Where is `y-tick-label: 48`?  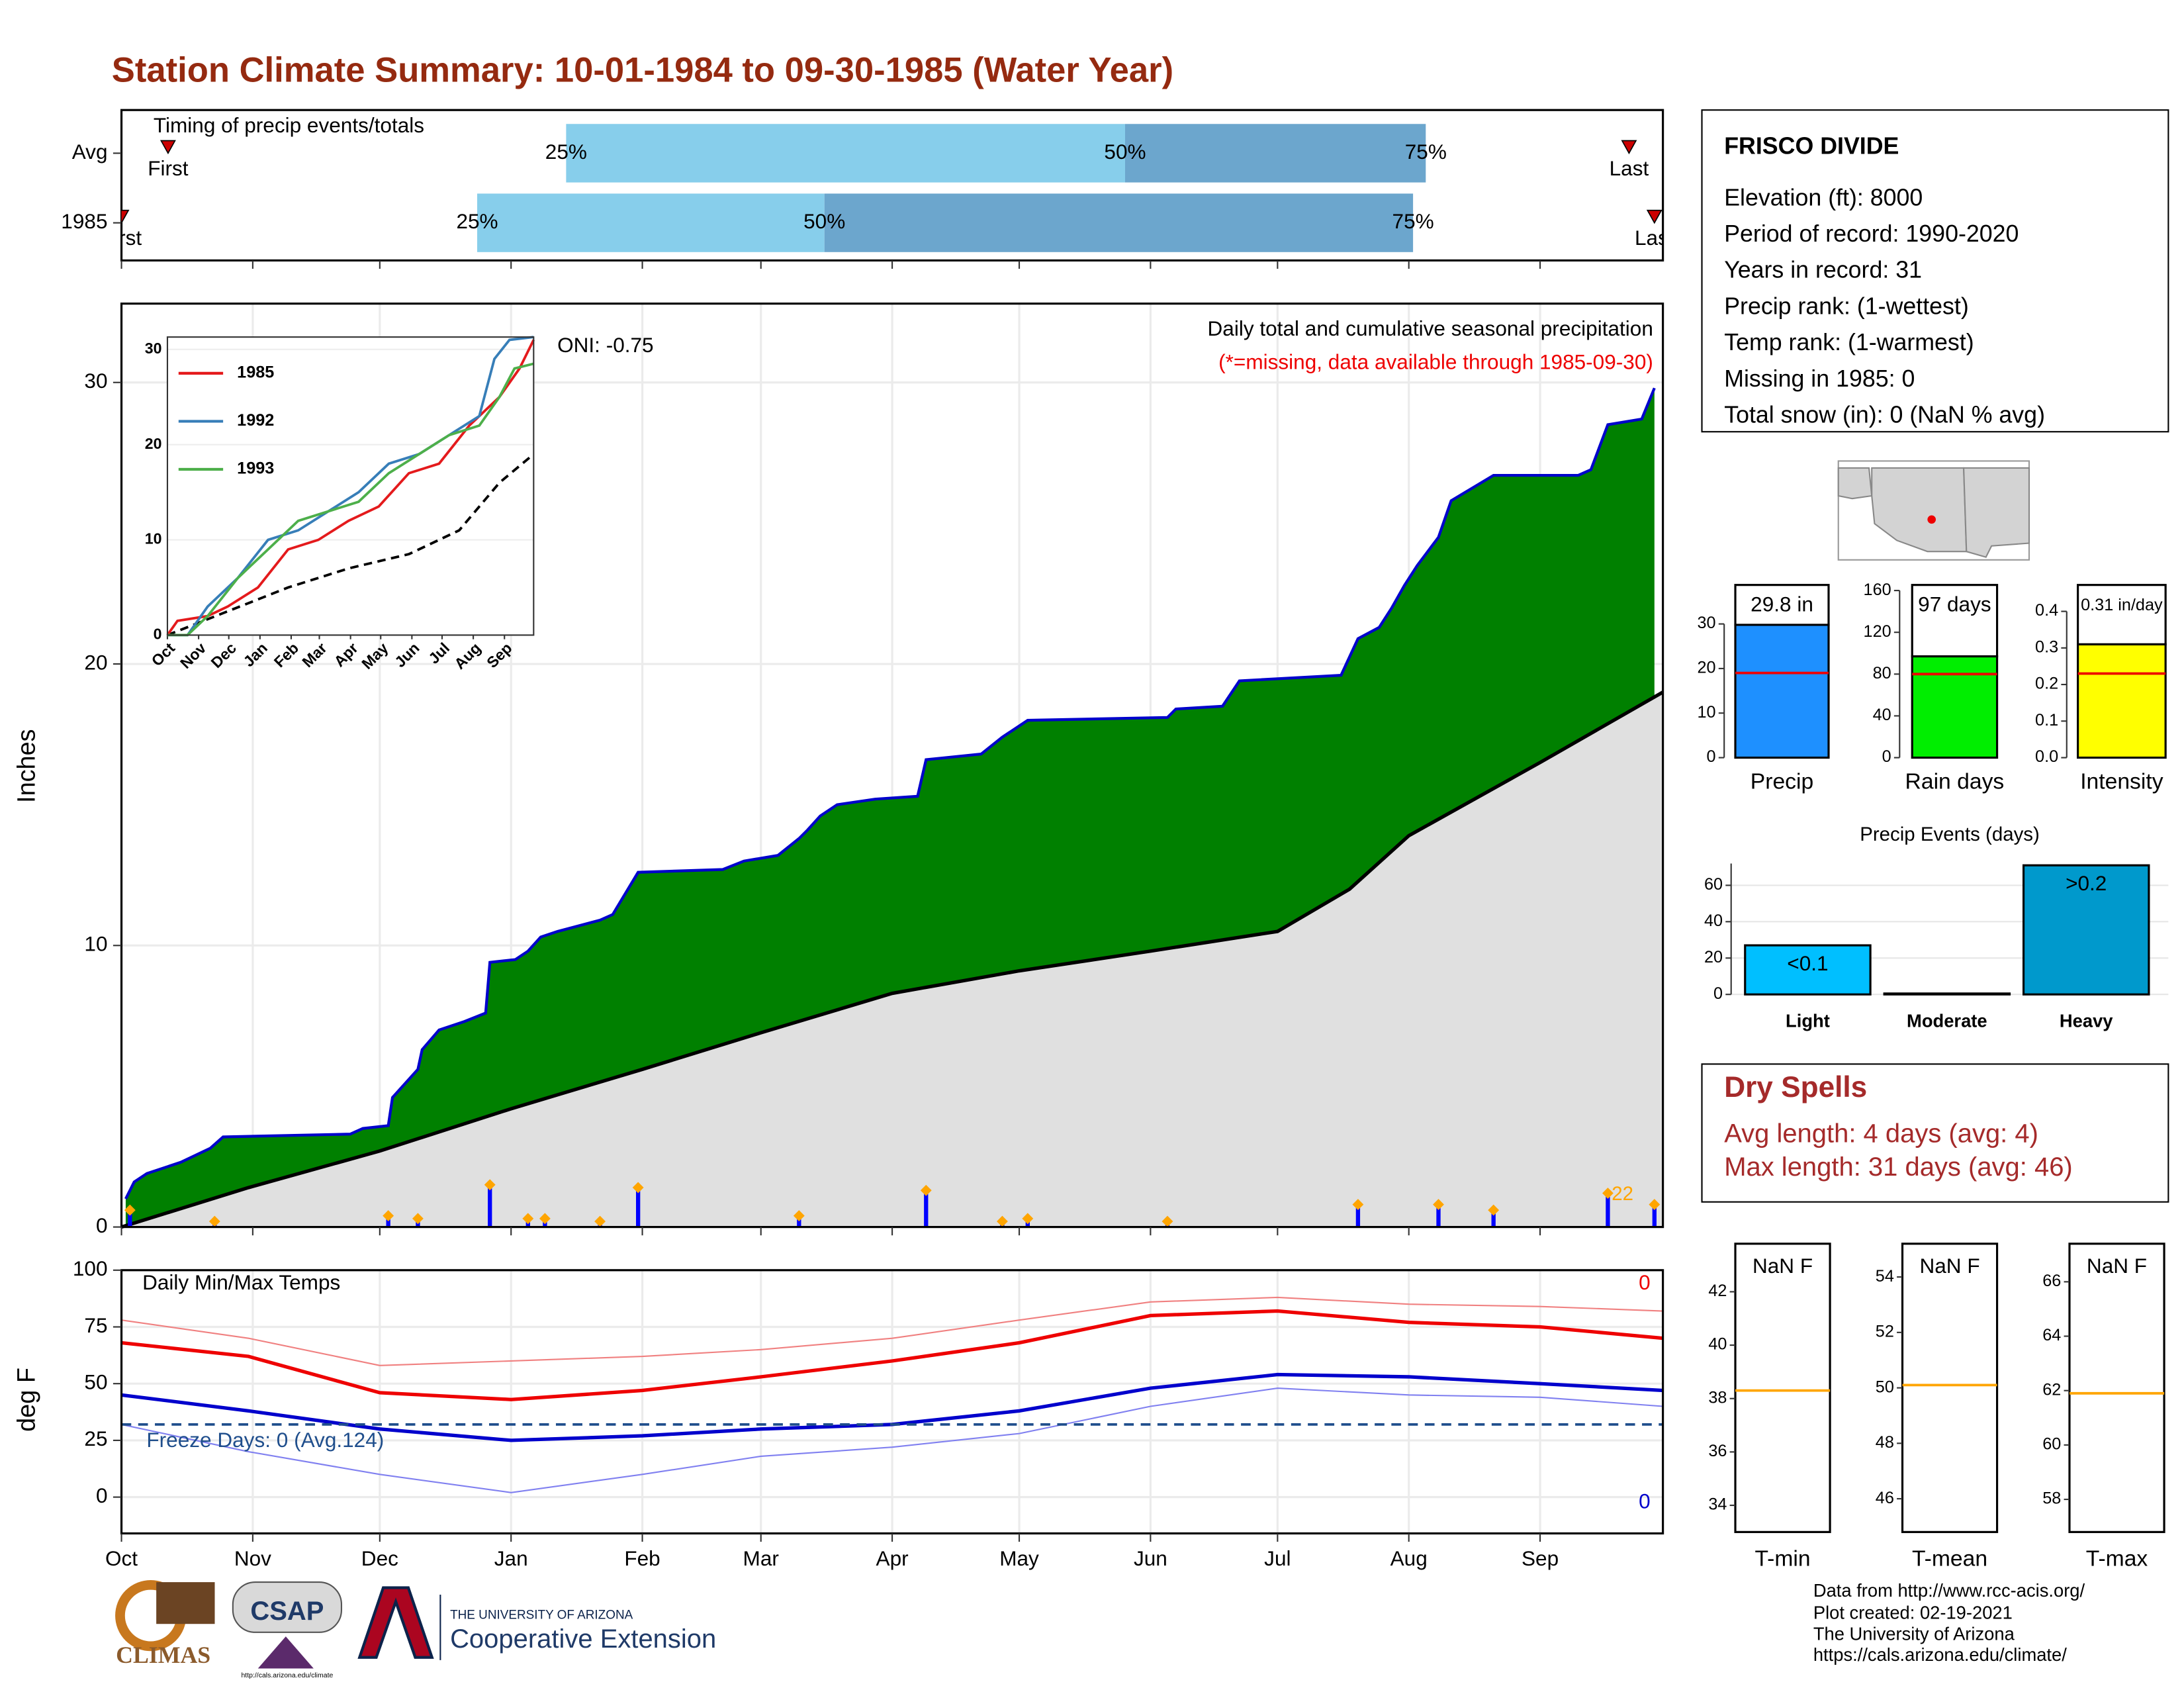 y-tick-label: 48 is located at coordinates (1885, 1442).